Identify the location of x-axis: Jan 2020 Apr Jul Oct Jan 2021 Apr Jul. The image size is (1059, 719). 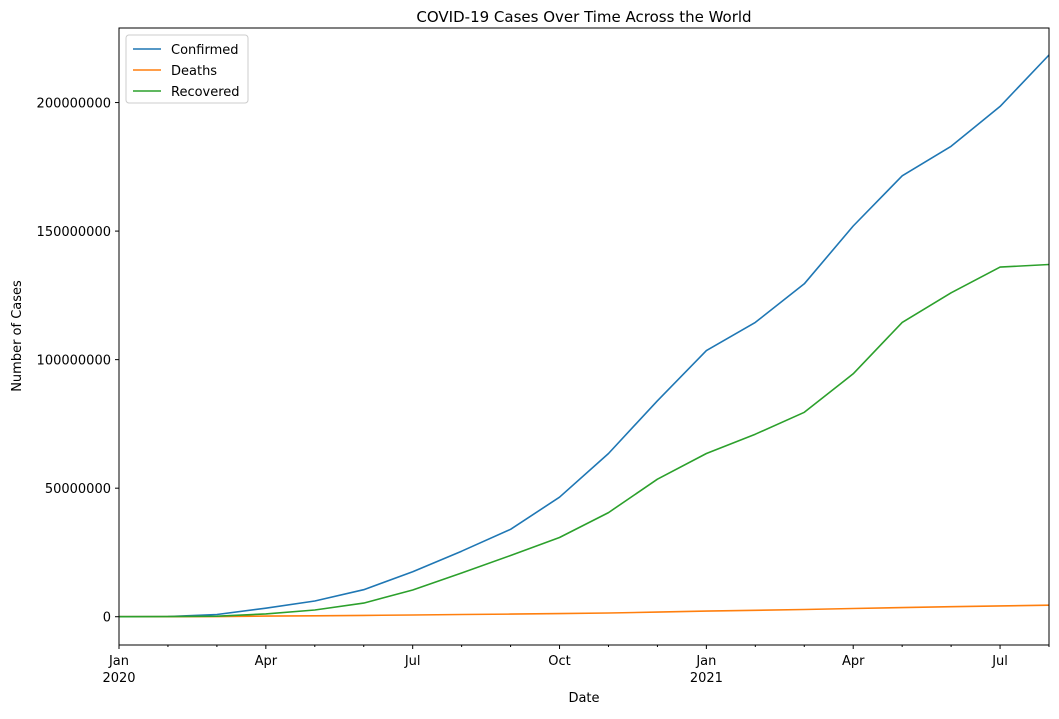
(576, 665).